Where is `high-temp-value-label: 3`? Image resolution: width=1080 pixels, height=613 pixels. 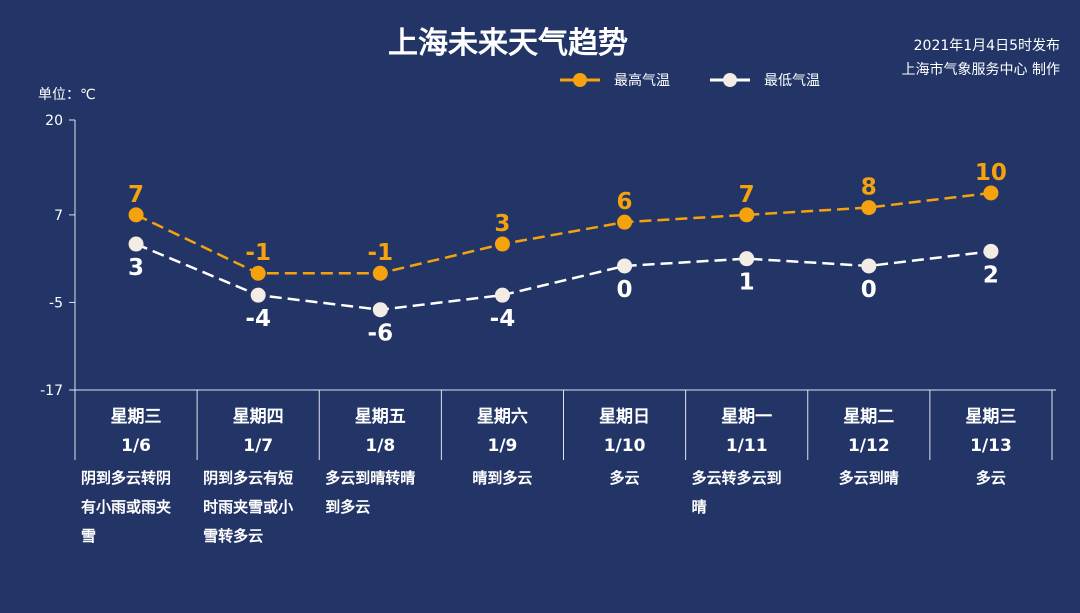
high-temp-value-label: 3 is located at coordinates (502, 224).